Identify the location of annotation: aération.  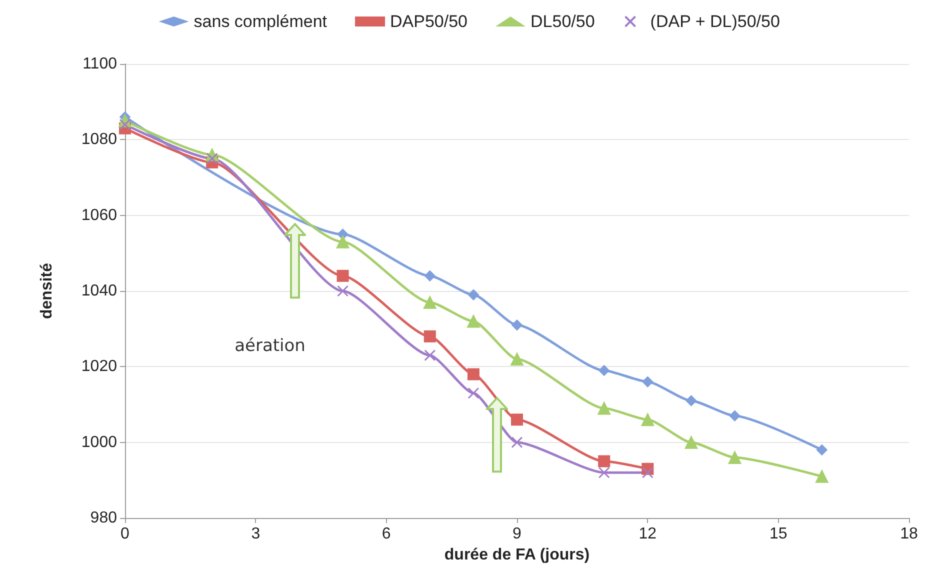
(270, 346).